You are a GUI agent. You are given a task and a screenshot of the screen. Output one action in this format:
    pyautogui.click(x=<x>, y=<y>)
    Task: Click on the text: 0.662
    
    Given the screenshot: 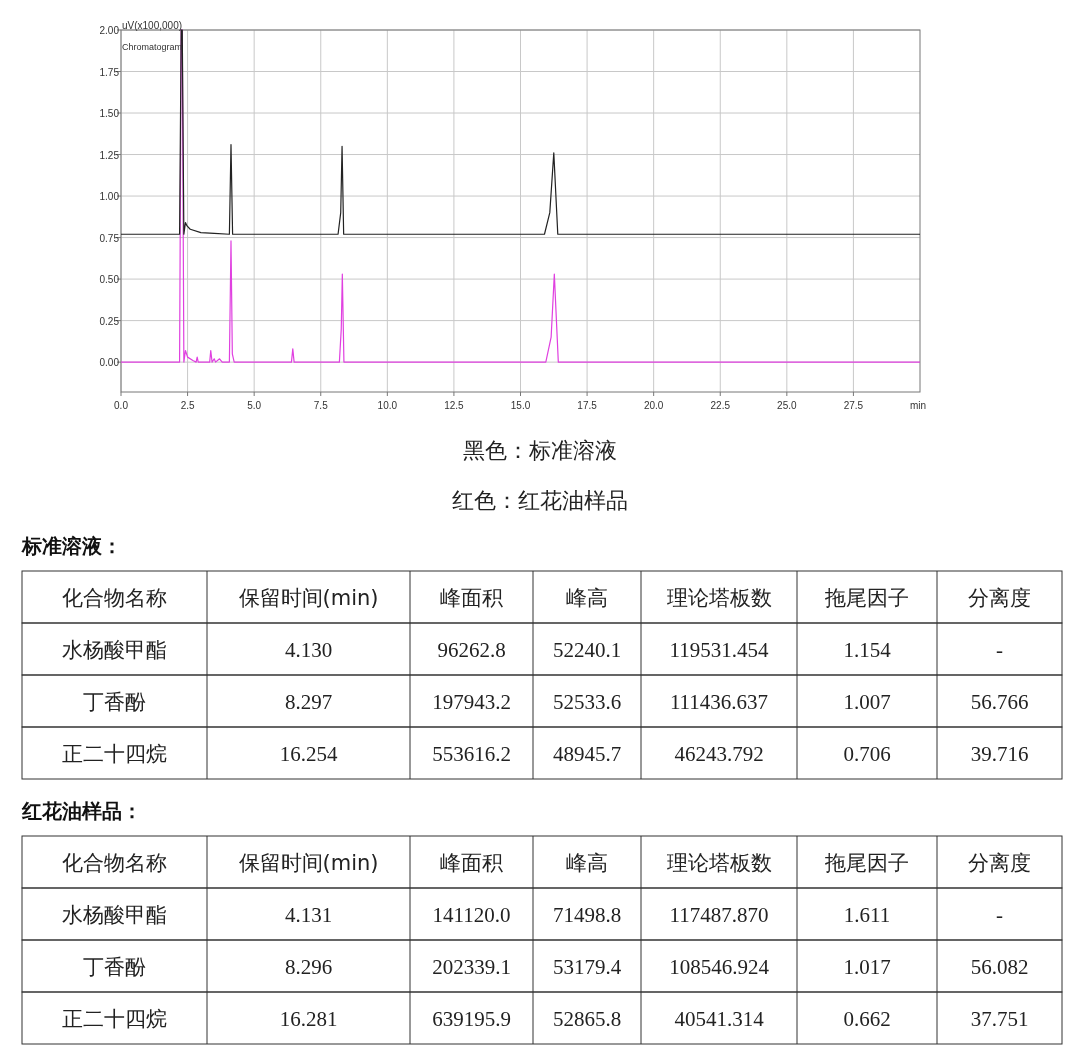 What is the action you would take?
    pyautogui.click(x=867, y=1019)
    